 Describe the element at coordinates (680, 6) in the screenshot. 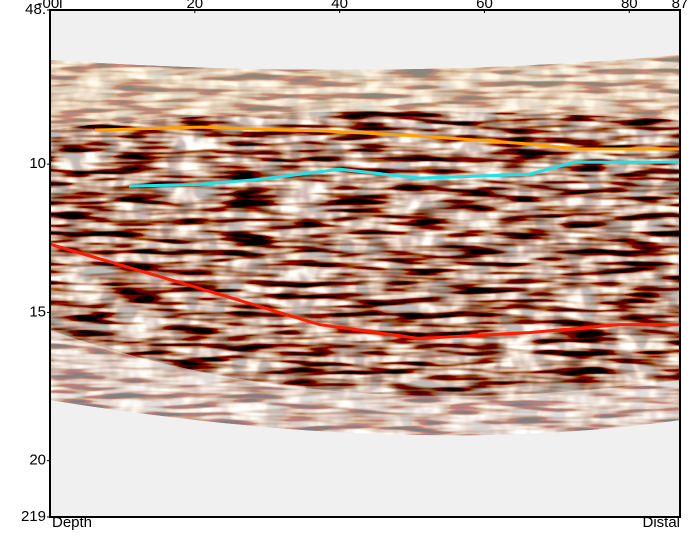

I see `x-tick-label: 87` at that location.